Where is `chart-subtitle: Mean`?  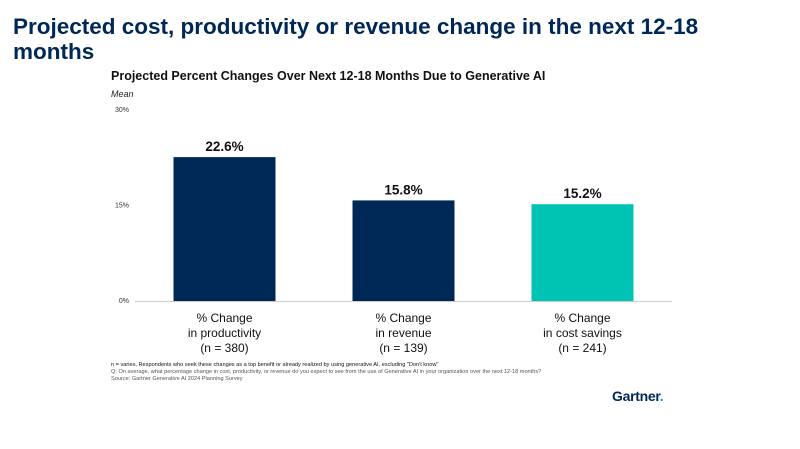
chart-subtitle: Mean is located at coordinates (122, 94).